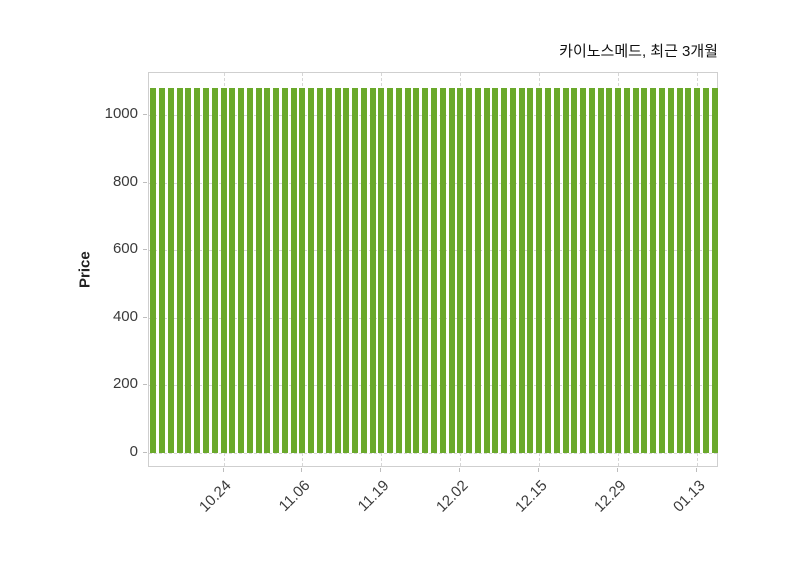  I want to click on y-tick-label: 0, so click(133, 451).